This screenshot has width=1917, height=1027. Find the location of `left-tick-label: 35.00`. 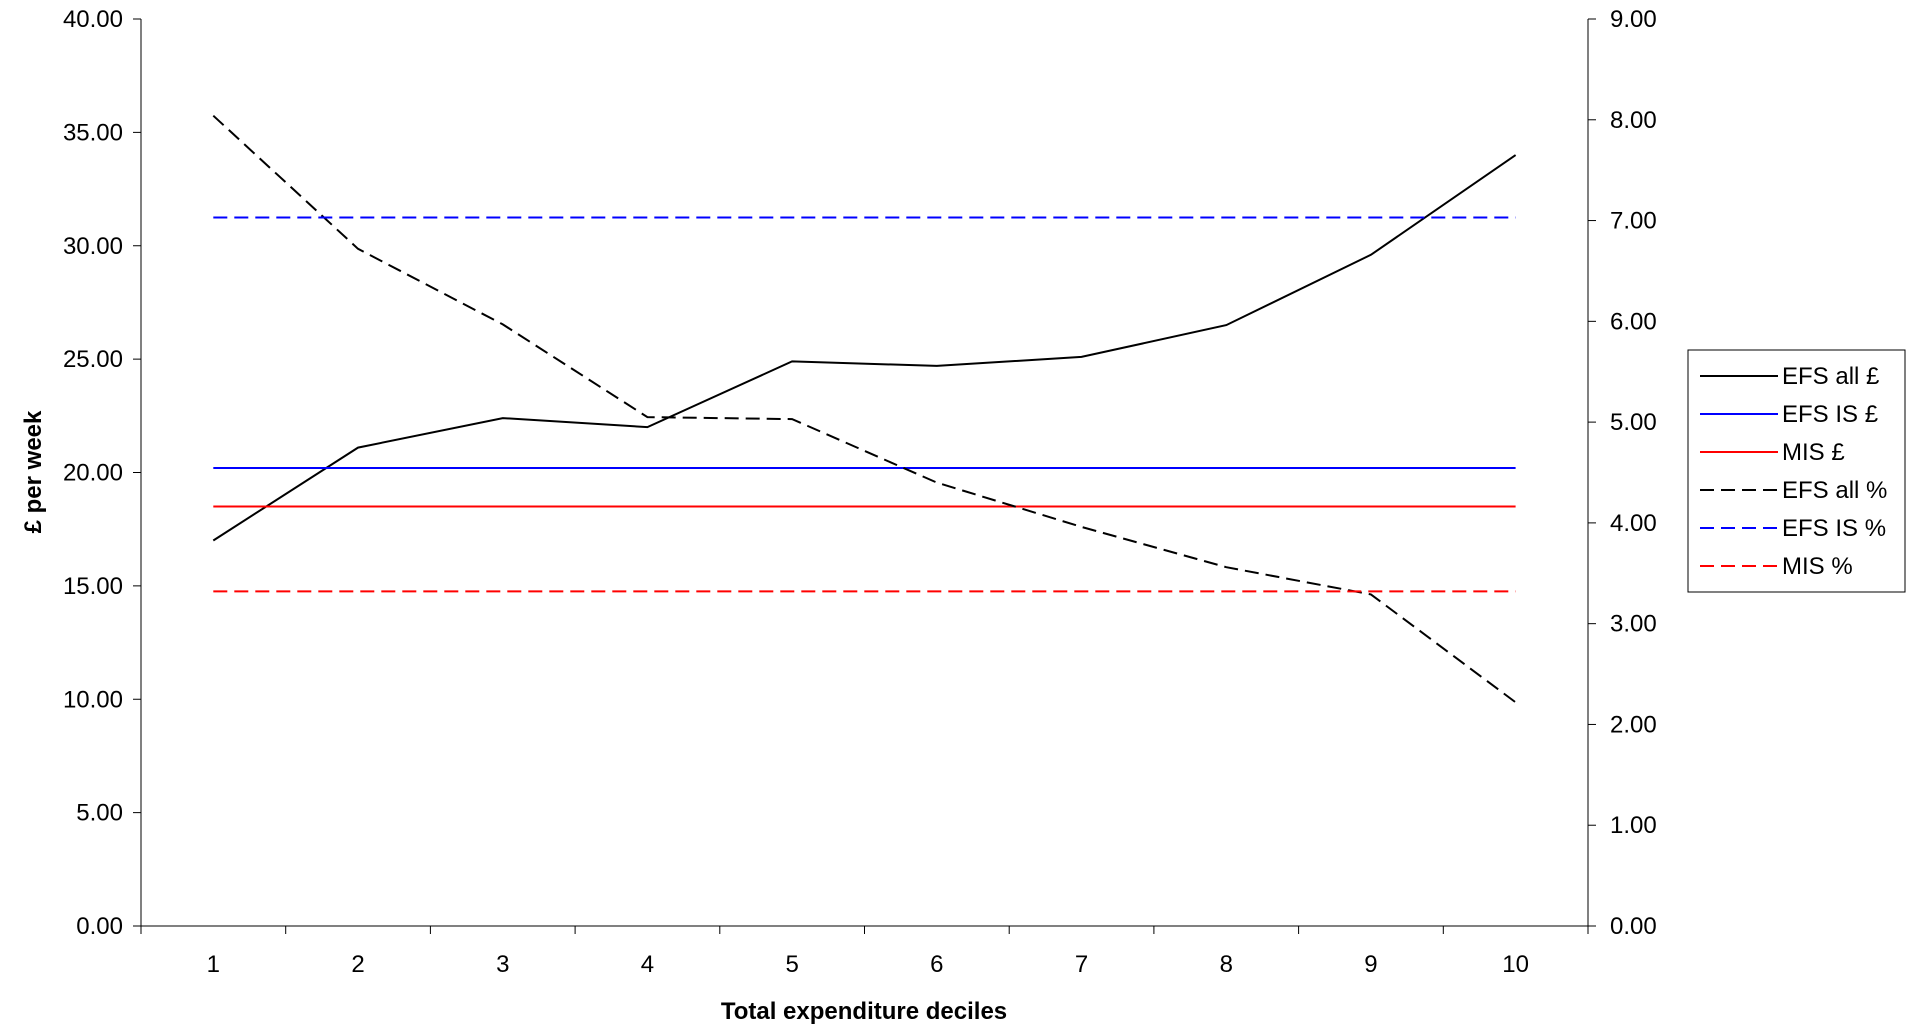

left-tick-label: 35.00 is located at coordinates (93, 132).